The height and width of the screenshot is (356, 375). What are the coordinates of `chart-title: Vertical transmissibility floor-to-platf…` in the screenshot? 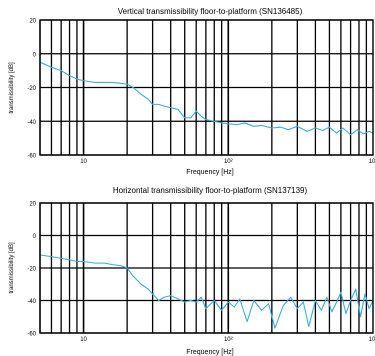 It's located at (210, 11).